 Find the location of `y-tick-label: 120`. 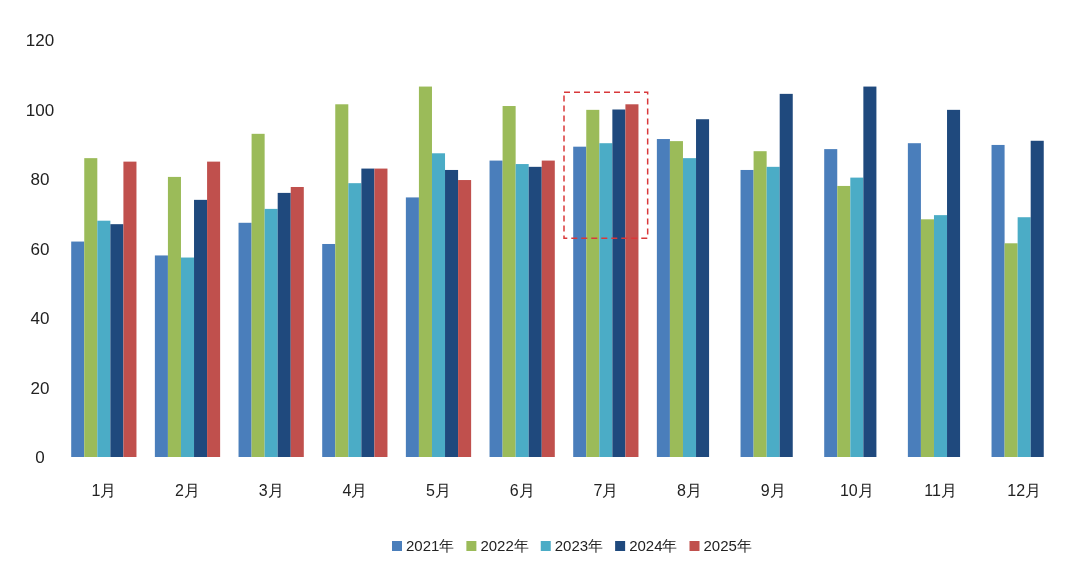

y-tick-label: 120 is located at coordinates (40, 40).